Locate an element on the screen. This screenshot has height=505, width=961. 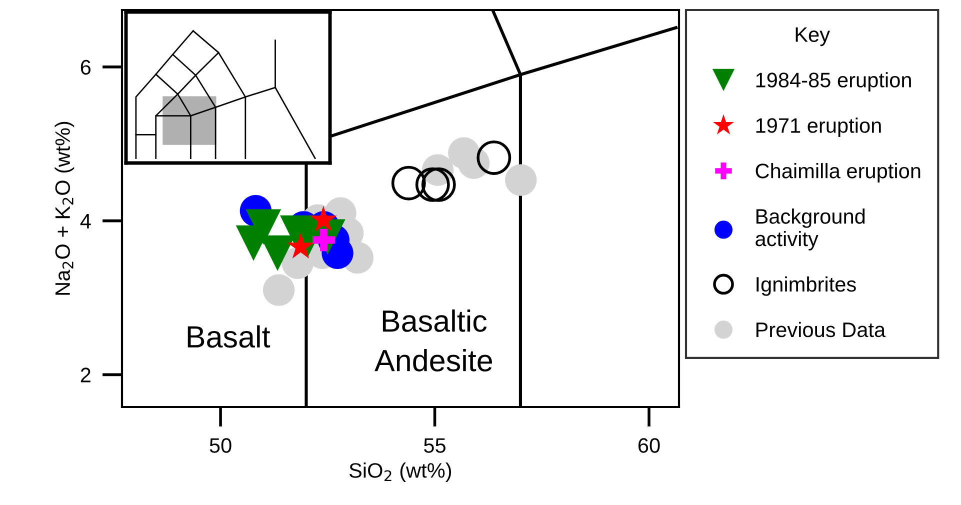
x-axis-title: SiO$_{2}$ (wt%) is located at coordinates (400, 472).